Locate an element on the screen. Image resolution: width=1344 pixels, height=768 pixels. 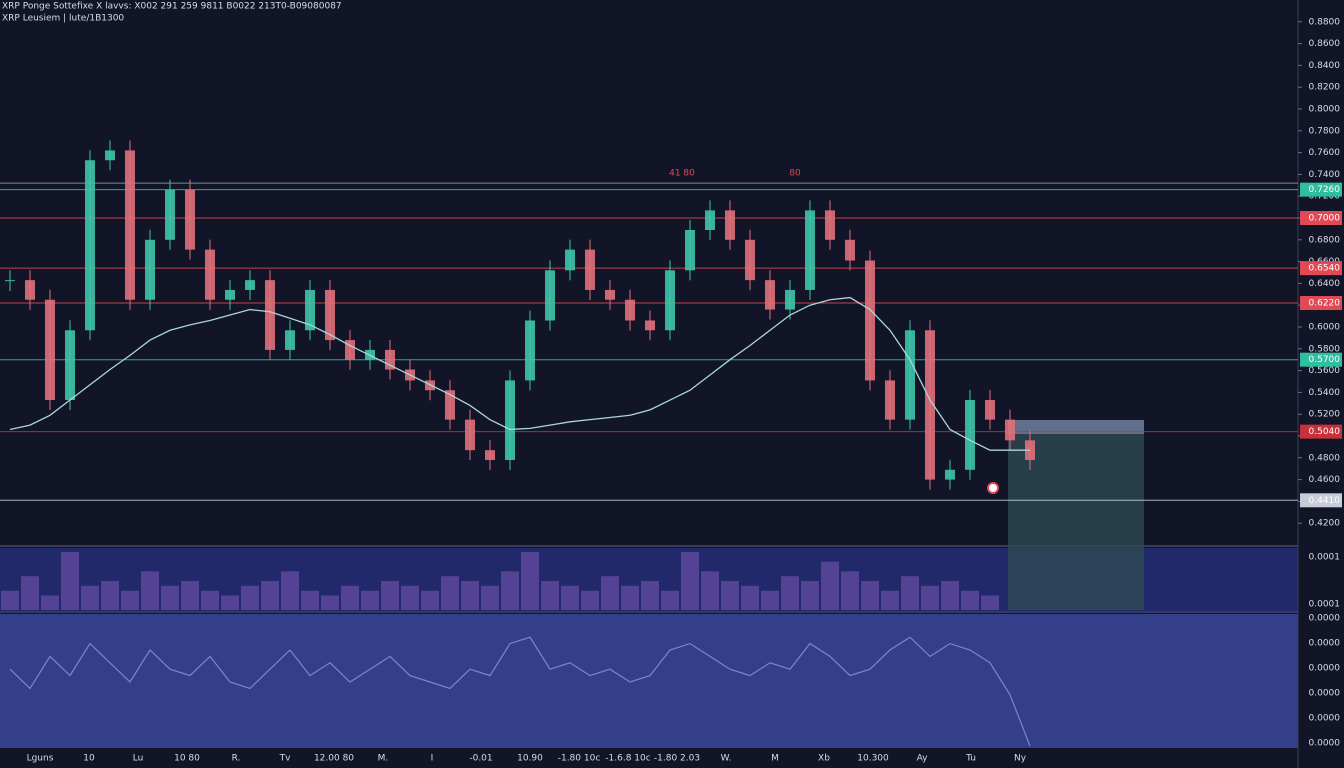
oscillator-line is located at coordinates (520, 691).